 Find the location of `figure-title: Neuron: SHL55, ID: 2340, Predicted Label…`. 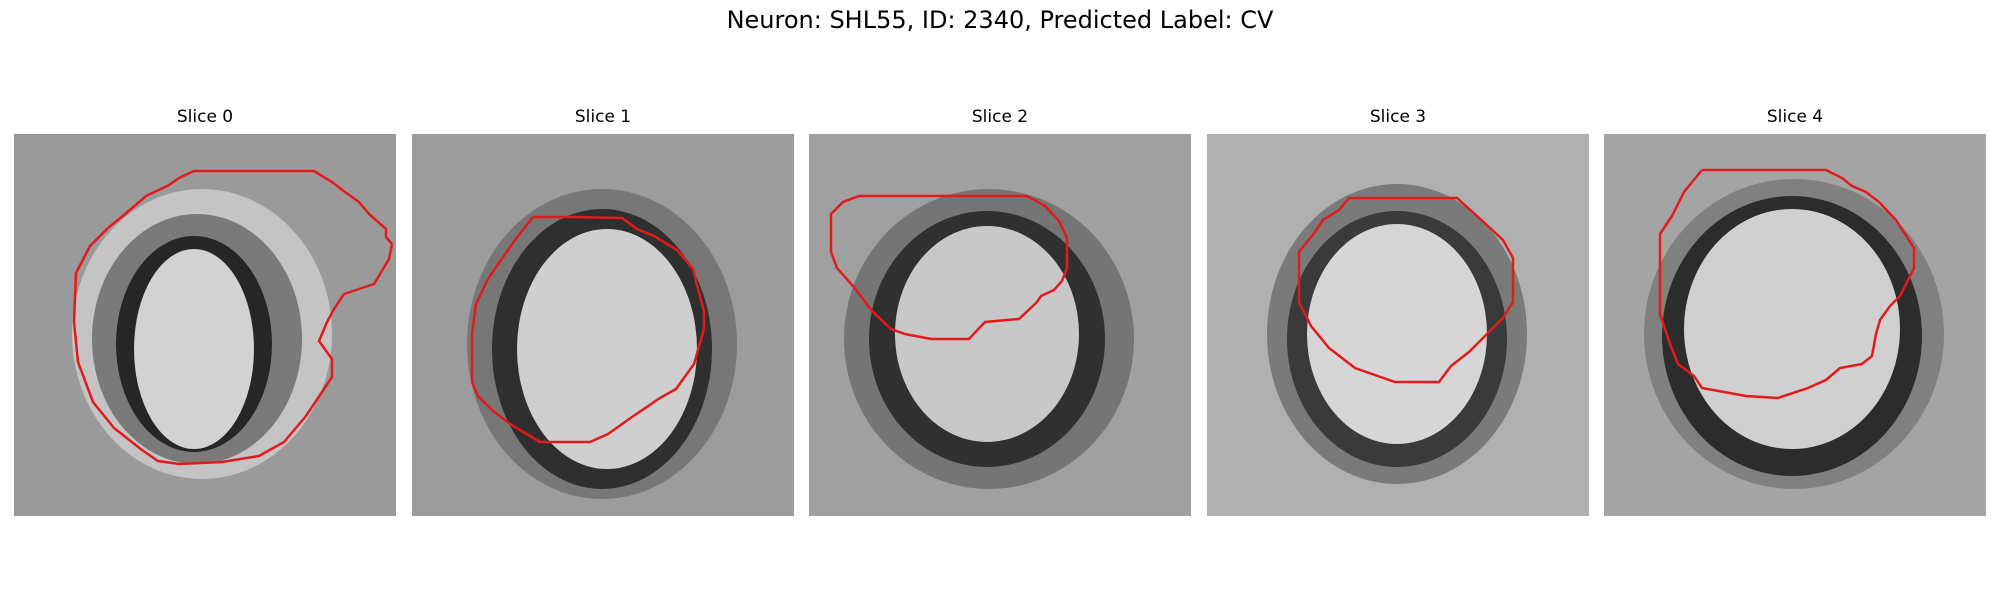

figure-title: Neuron: SHL55, ID: 2340, Predicted Label… is located at coordinates (1000, 20).